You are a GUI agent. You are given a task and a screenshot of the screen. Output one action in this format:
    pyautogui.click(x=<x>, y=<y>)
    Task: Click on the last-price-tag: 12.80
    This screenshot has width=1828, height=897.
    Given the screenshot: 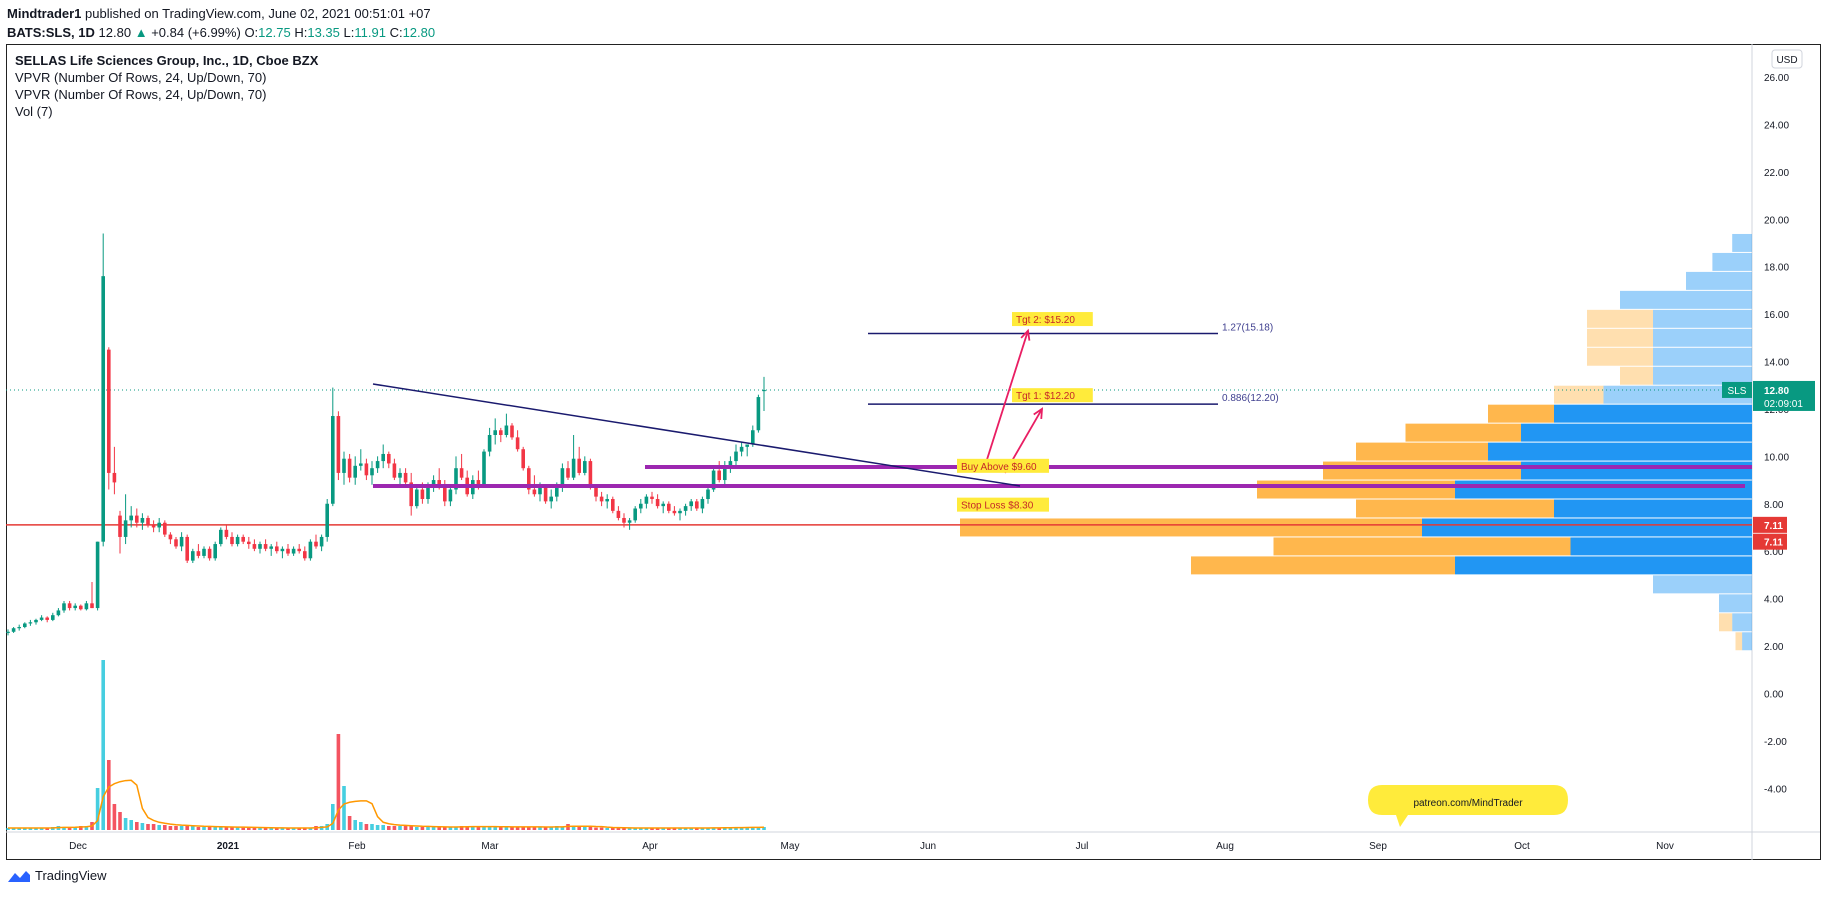 What is the action you would take?
    pyautogui.click(x=1776, y=391)
    